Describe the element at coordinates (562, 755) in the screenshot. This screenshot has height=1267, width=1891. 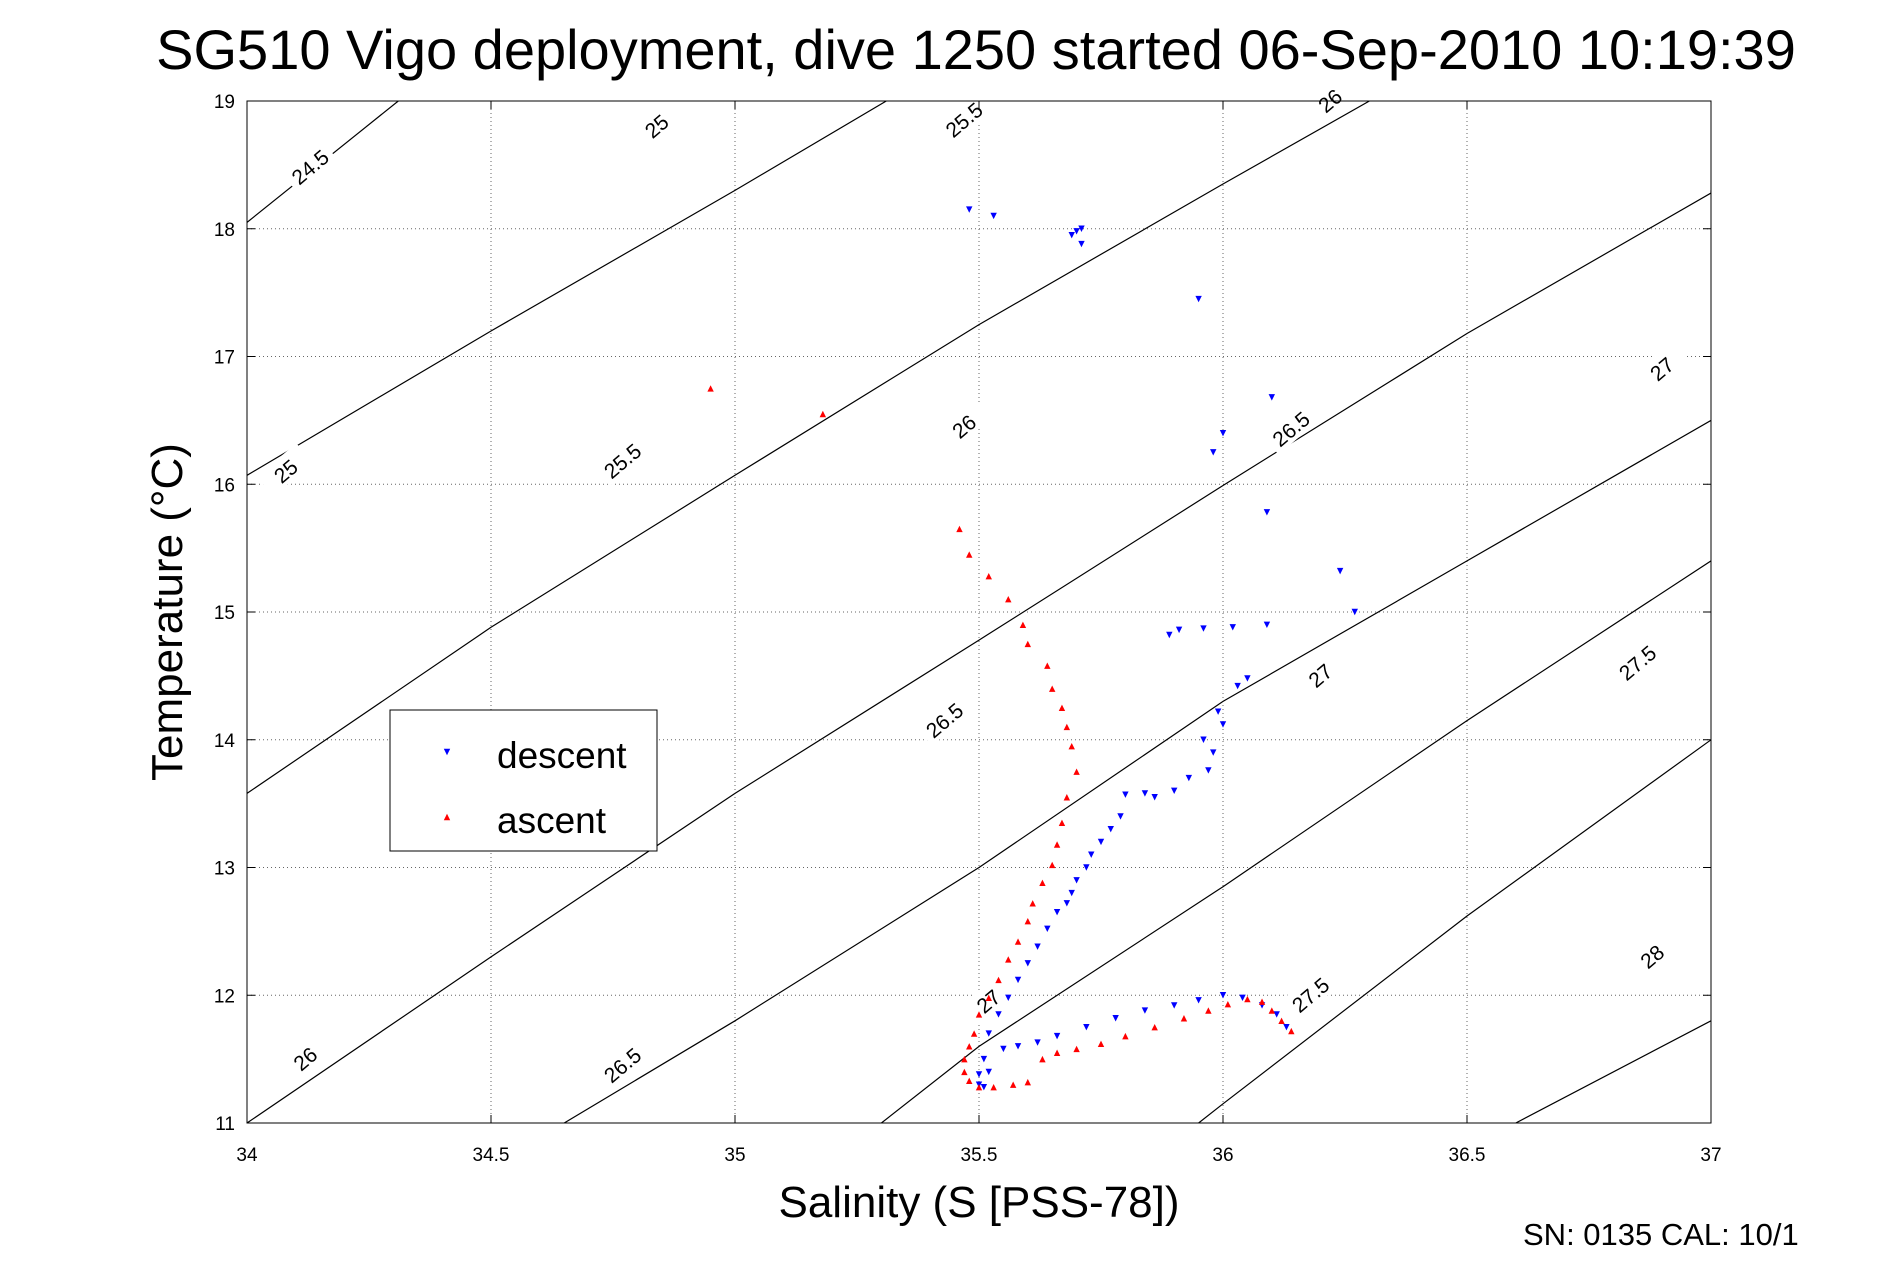
I see `legend-label-descent: descent` at that location.